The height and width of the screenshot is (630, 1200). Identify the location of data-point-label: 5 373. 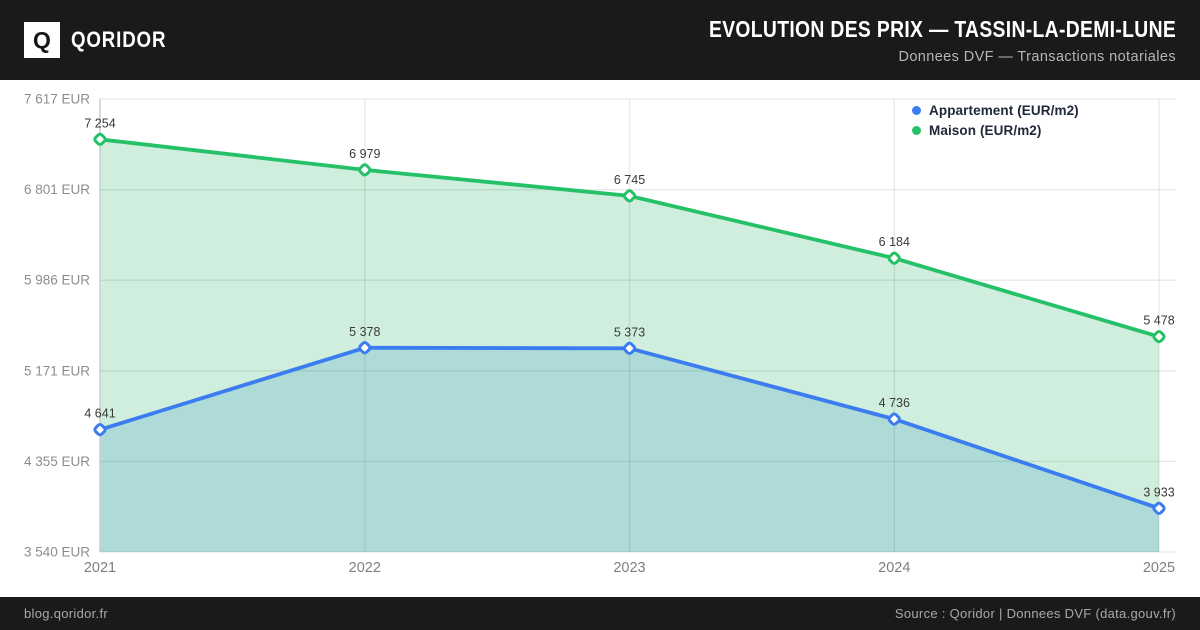
(629, 332).